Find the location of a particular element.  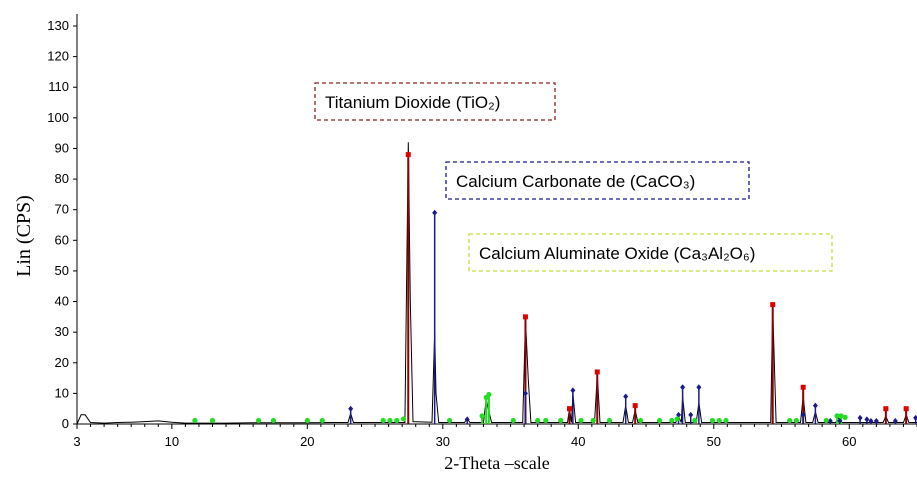

annotation-caco3: Calcium Carbonate de (CaCO₃) is located at coordinates (597, 180).